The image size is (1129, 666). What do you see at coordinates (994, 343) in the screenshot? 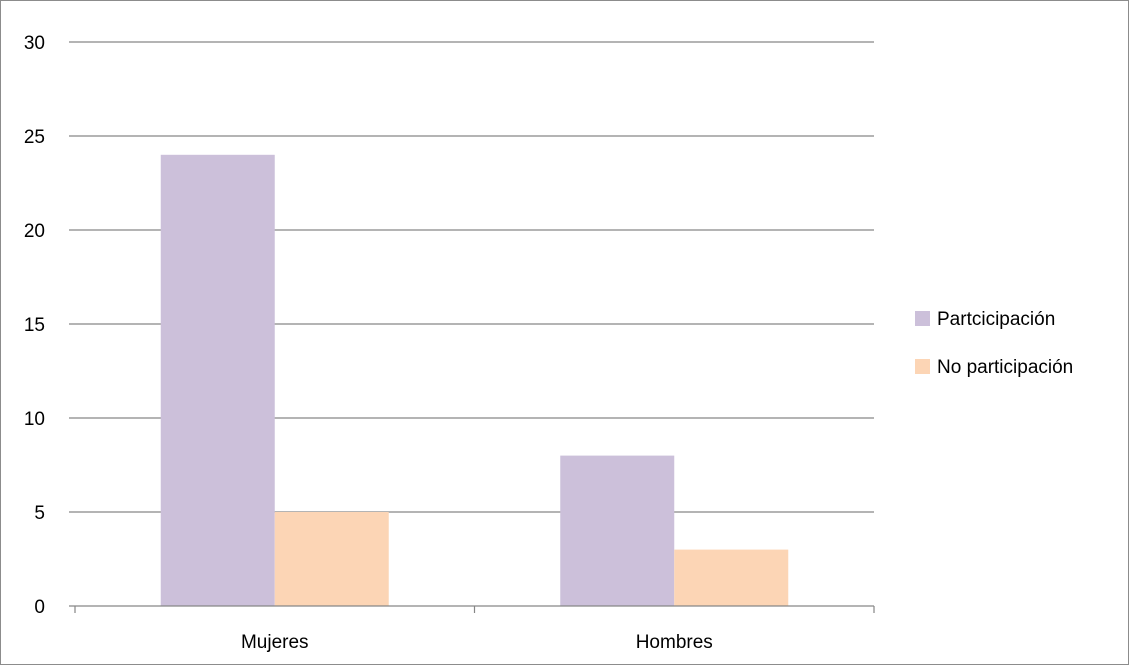
I see `legend: Partcicipación No participación` at bounding box center [994, 343].